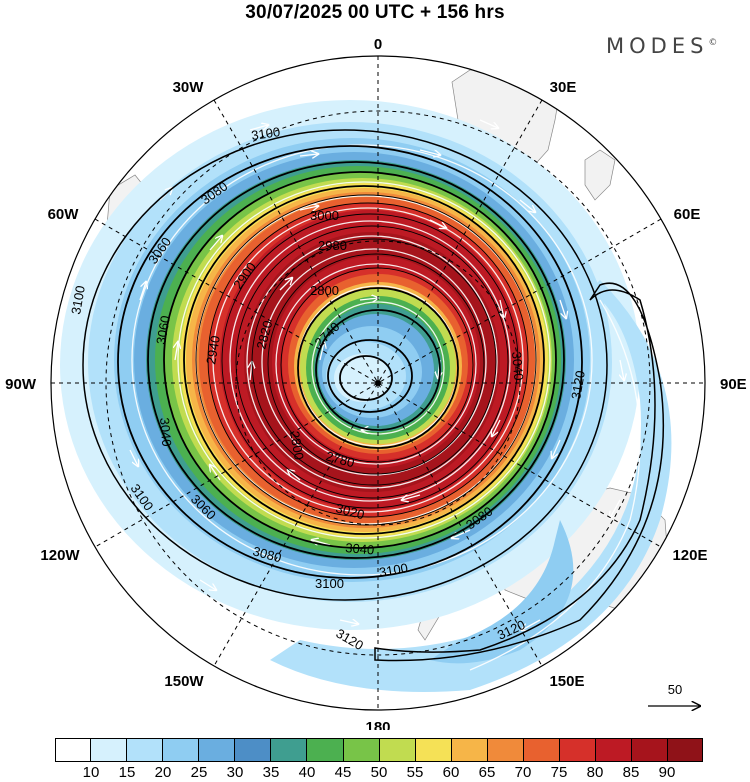  I want to click on colorbar, so click(379, 750).